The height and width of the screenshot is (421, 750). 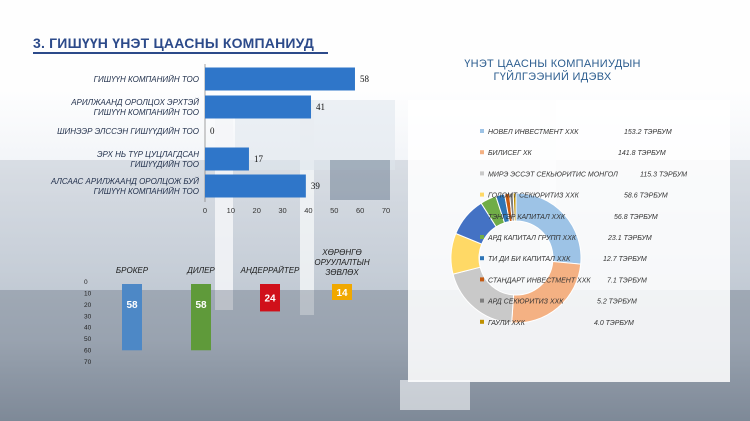 What do you see at coordinates (646, 196) in the screenshot?
I see `legend-value: 58.6 ТЭРБУМ` at bounding box center [646, 196].